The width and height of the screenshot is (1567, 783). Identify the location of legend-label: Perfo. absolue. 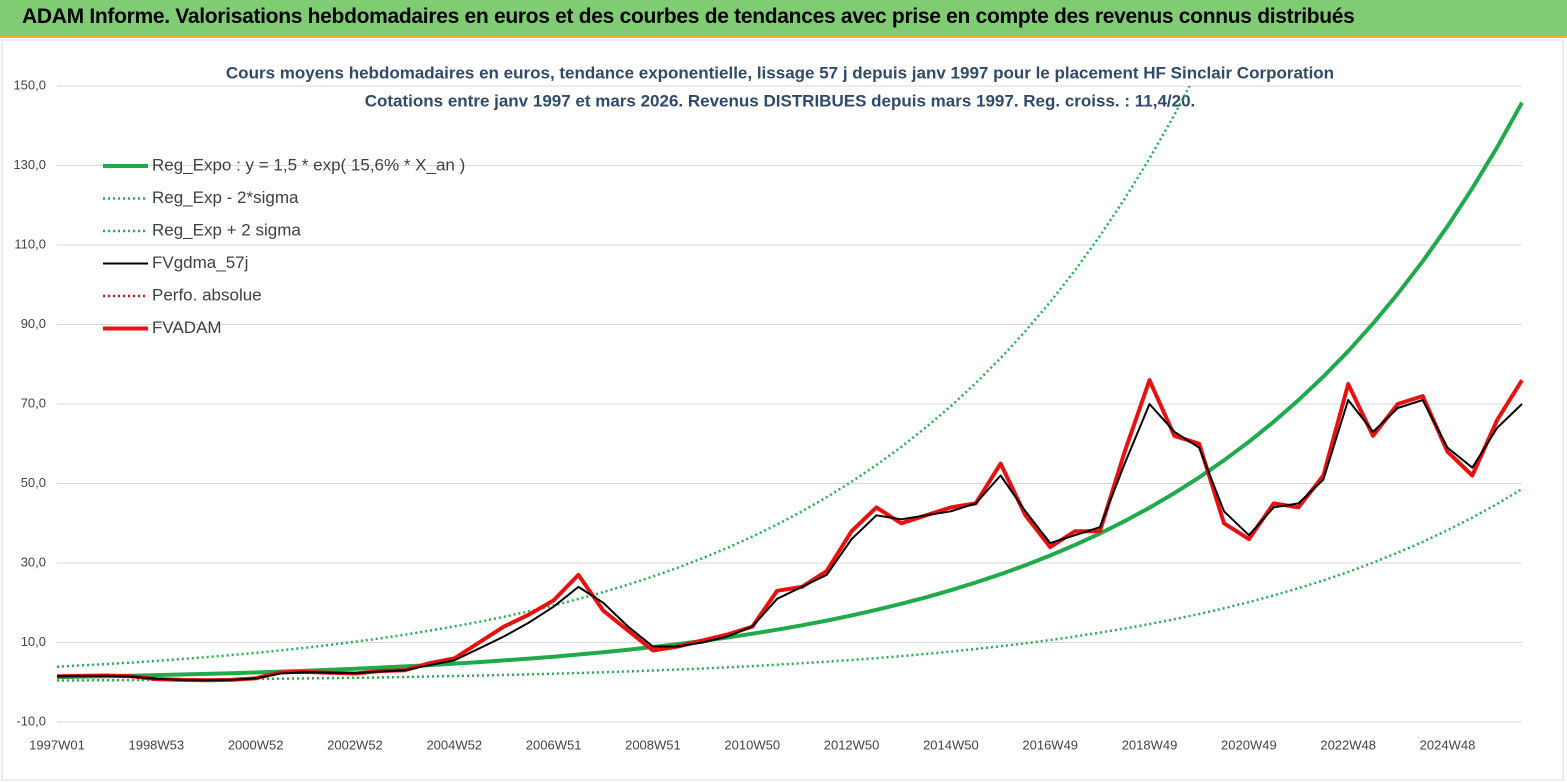
(207, 294).